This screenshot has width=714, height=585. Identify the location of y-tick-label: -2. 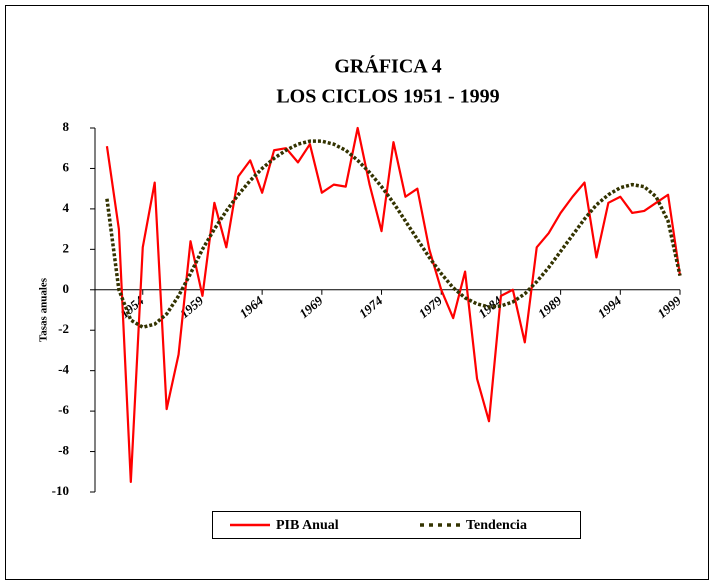
(63, 328).